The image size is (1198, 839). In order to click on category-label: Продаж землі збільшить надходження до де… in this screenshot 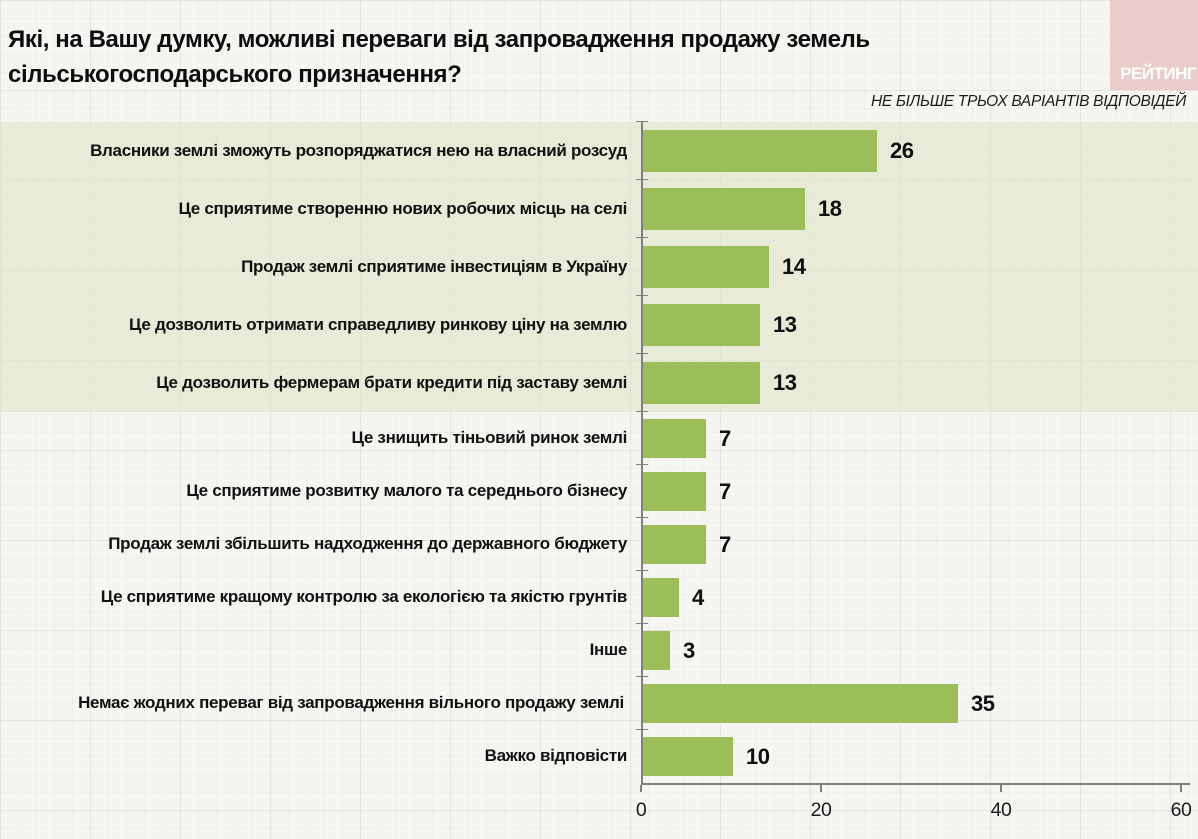, I will do `click(367, 544)`.